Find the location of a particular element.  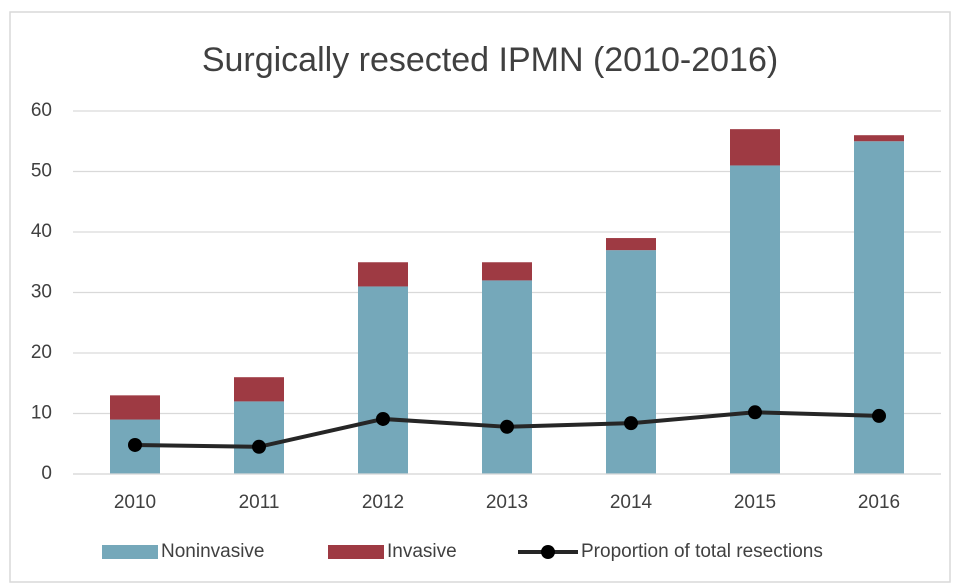

x-tick-label: 2016 is located at coordinates (879, 502).